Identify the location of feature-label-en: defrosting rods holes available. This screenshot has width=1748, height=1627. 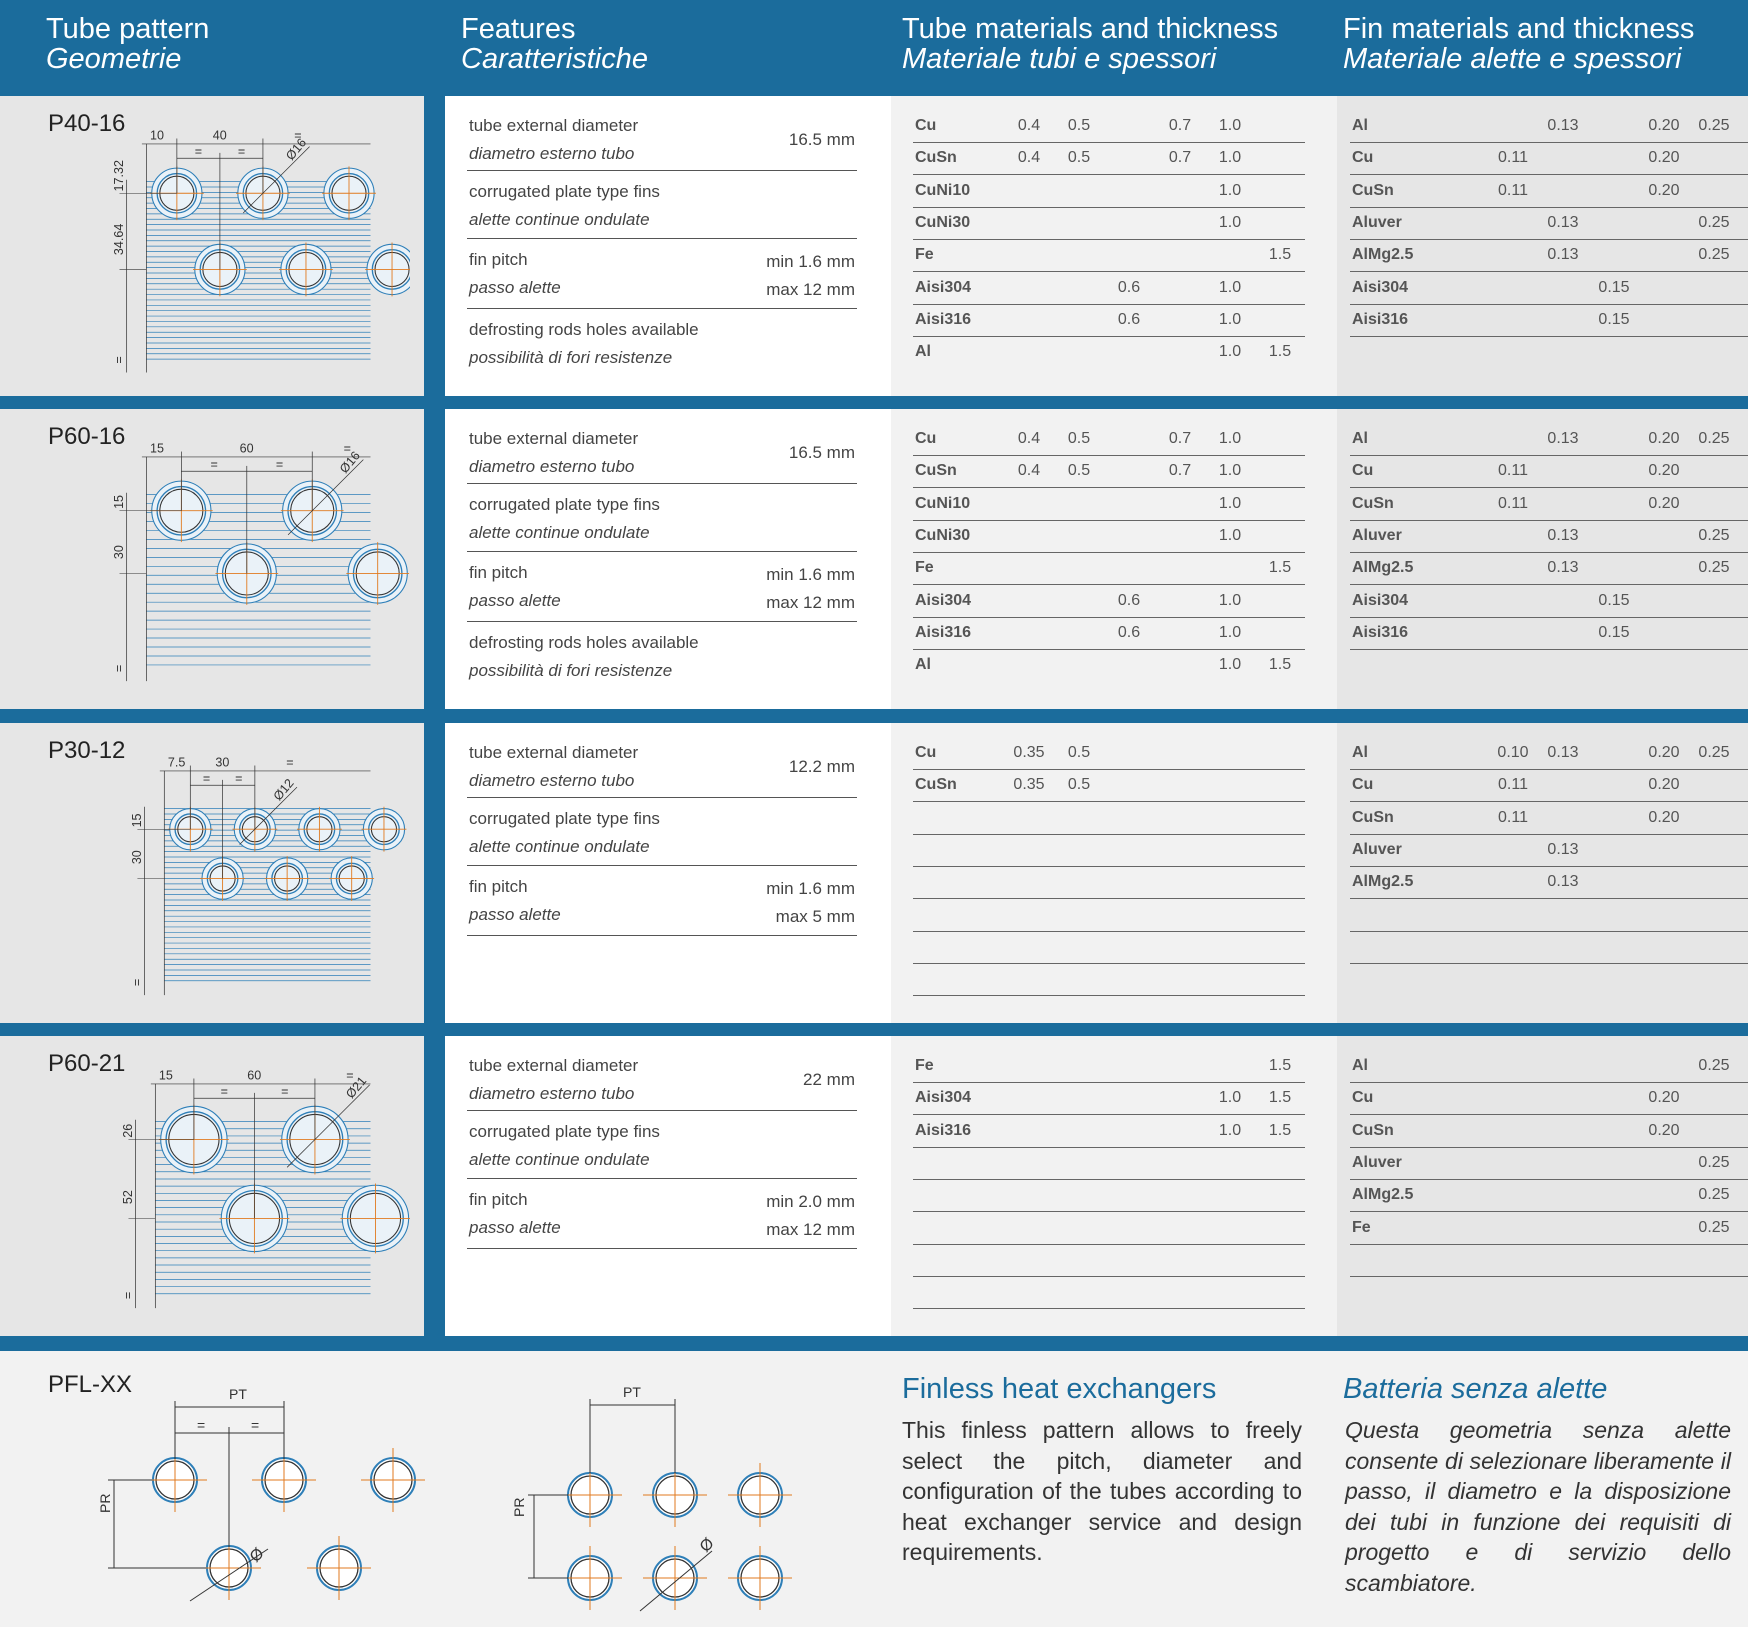
(584, 642).